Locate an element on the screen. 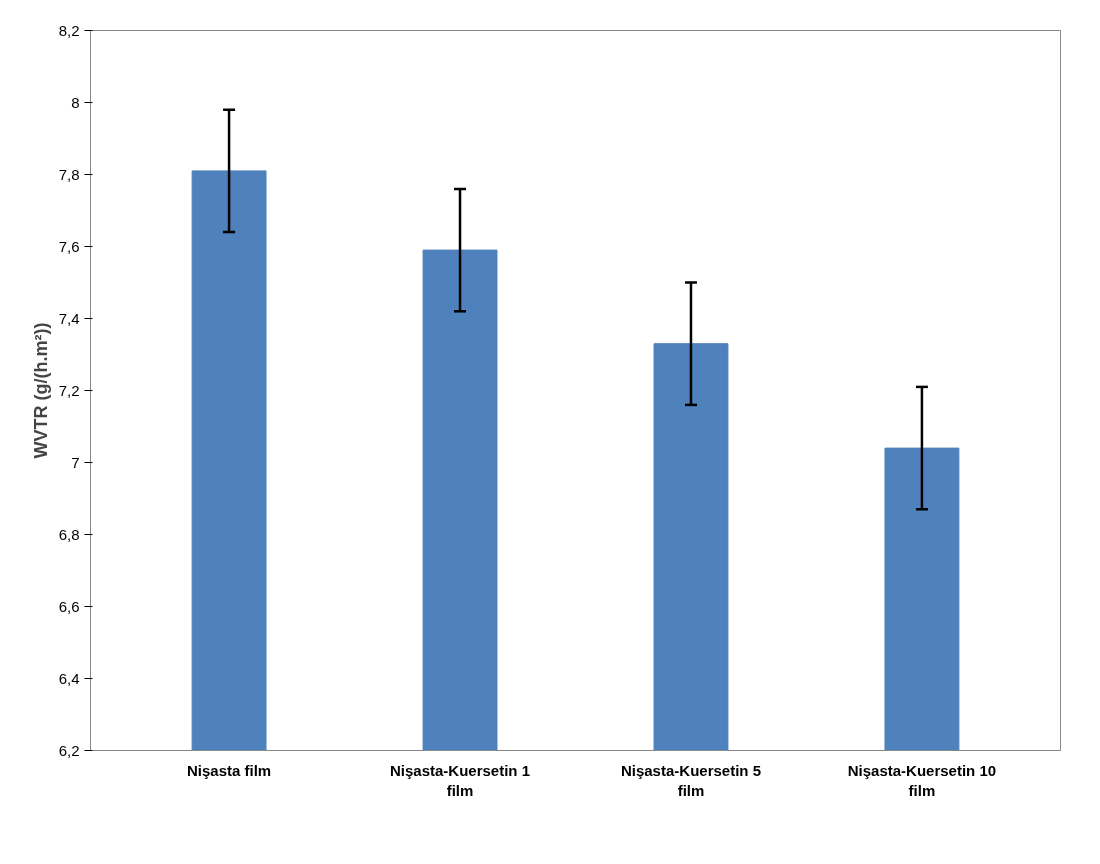  y-tick-label: 6,8 is located at coordinates (69, 534).